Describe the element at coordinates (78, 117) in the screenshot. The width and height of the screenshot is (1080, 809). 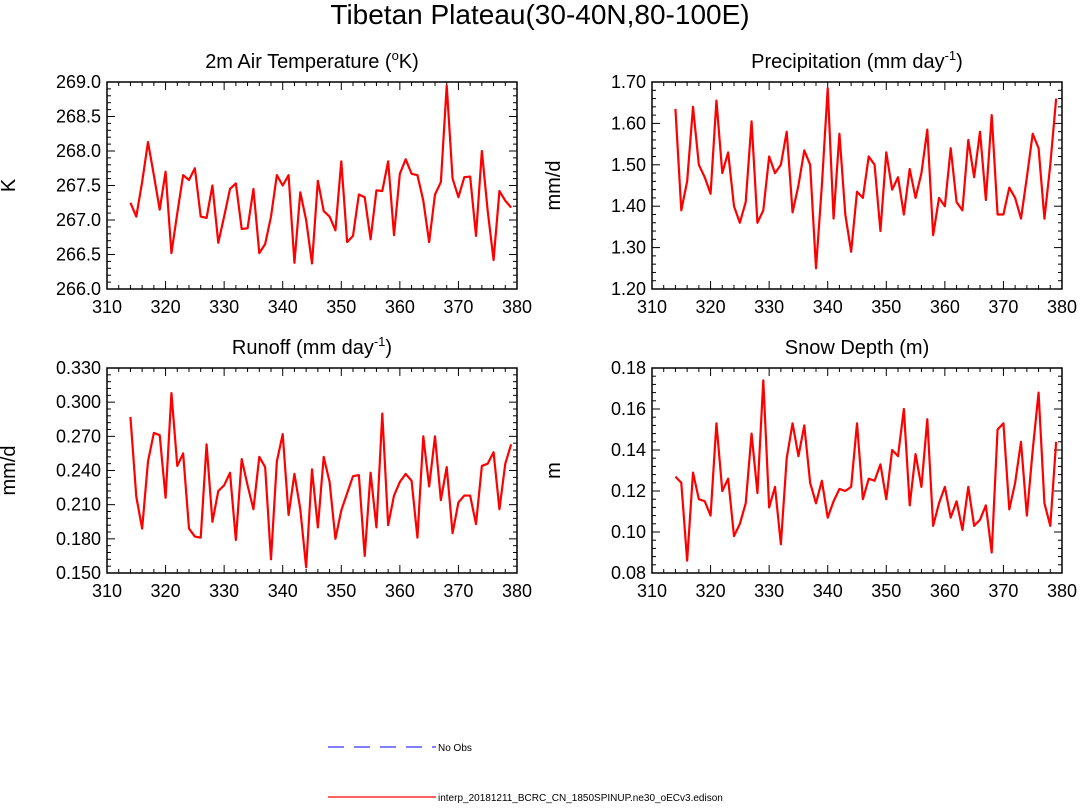
I see `y-tick-label: 268.5` at that location.